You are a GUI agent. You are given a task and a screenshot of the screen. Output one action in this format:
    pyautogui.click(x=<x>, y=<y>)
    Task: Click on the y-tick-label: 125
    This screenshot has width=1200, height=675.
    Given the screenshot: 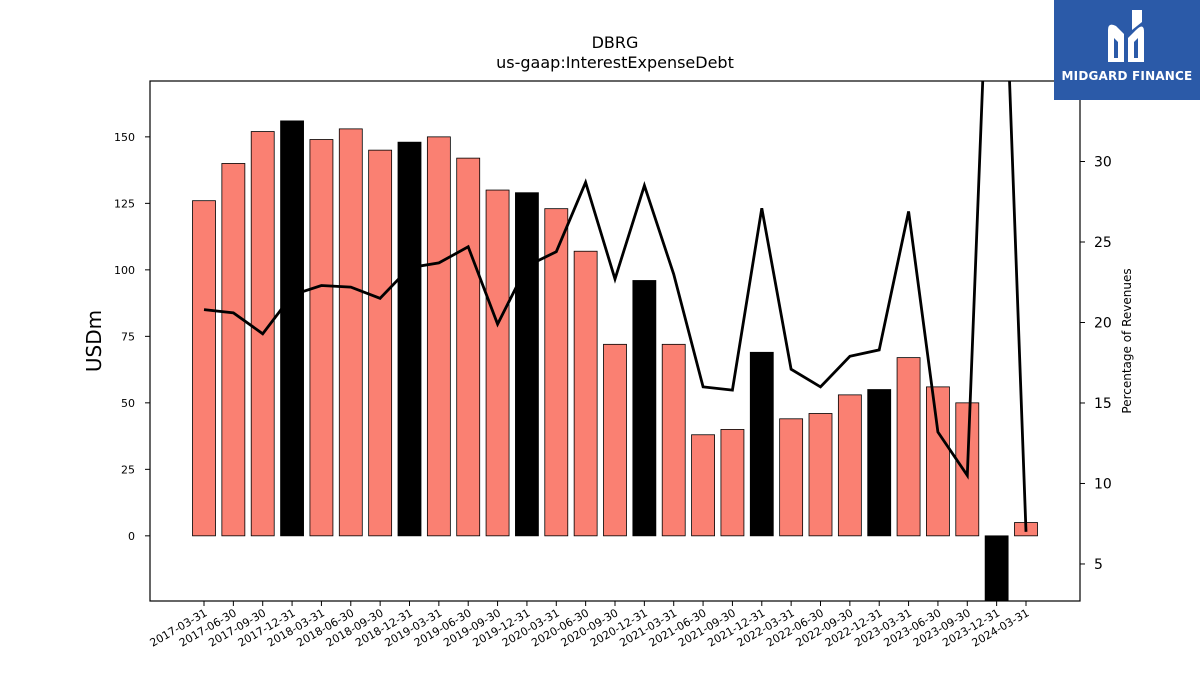 What is the action you would take?
    pyautogui.click(x=124, y=203)
    